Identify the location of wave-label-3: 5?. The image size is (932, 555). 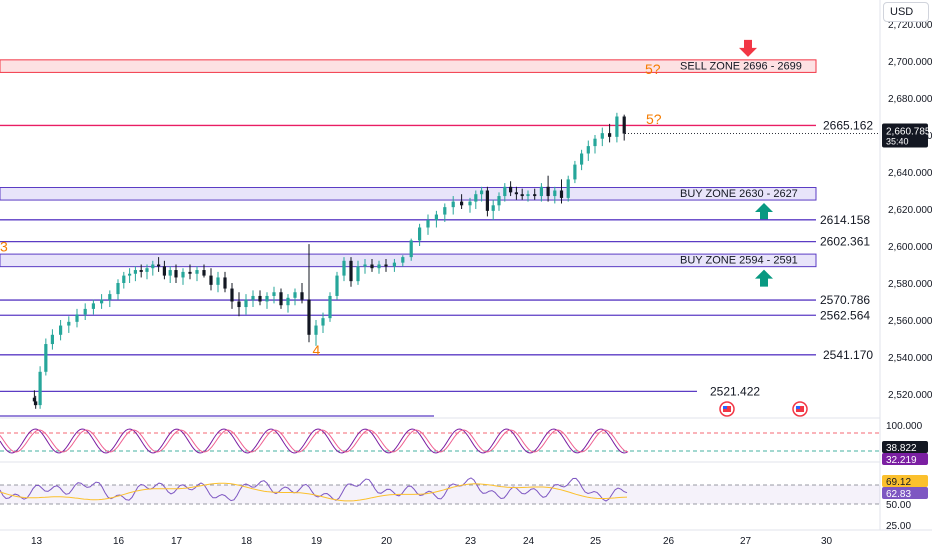
(653, 69).